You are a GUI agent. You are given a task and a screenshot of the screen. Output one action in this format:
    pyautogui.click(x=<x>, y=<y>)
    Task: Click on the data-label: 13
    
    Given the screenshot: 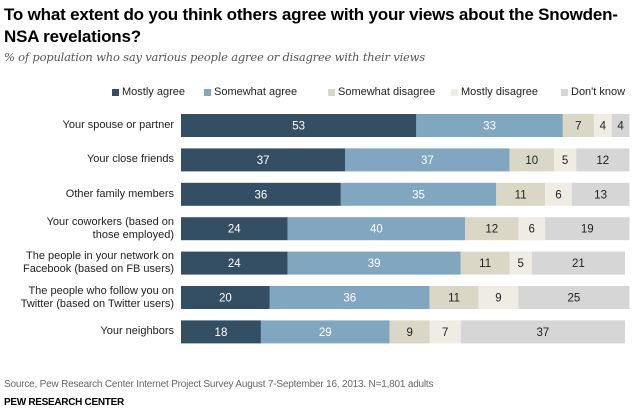 What is the action you would take?
    pyautogui.click(x=600, y=195)
    